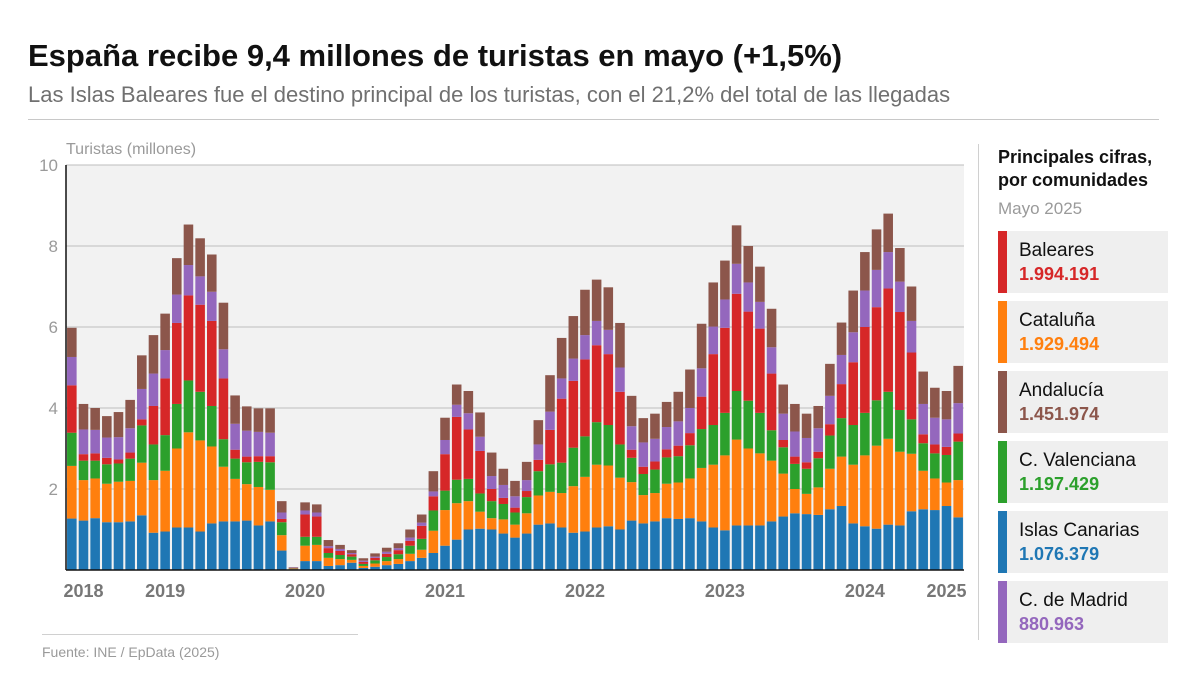 This screenshot has height=696, width=1200. What do you see at coordinates (1056, 250) in the screenshot?
I see `region-name: Baleares` at bounding box center [1056, 250].